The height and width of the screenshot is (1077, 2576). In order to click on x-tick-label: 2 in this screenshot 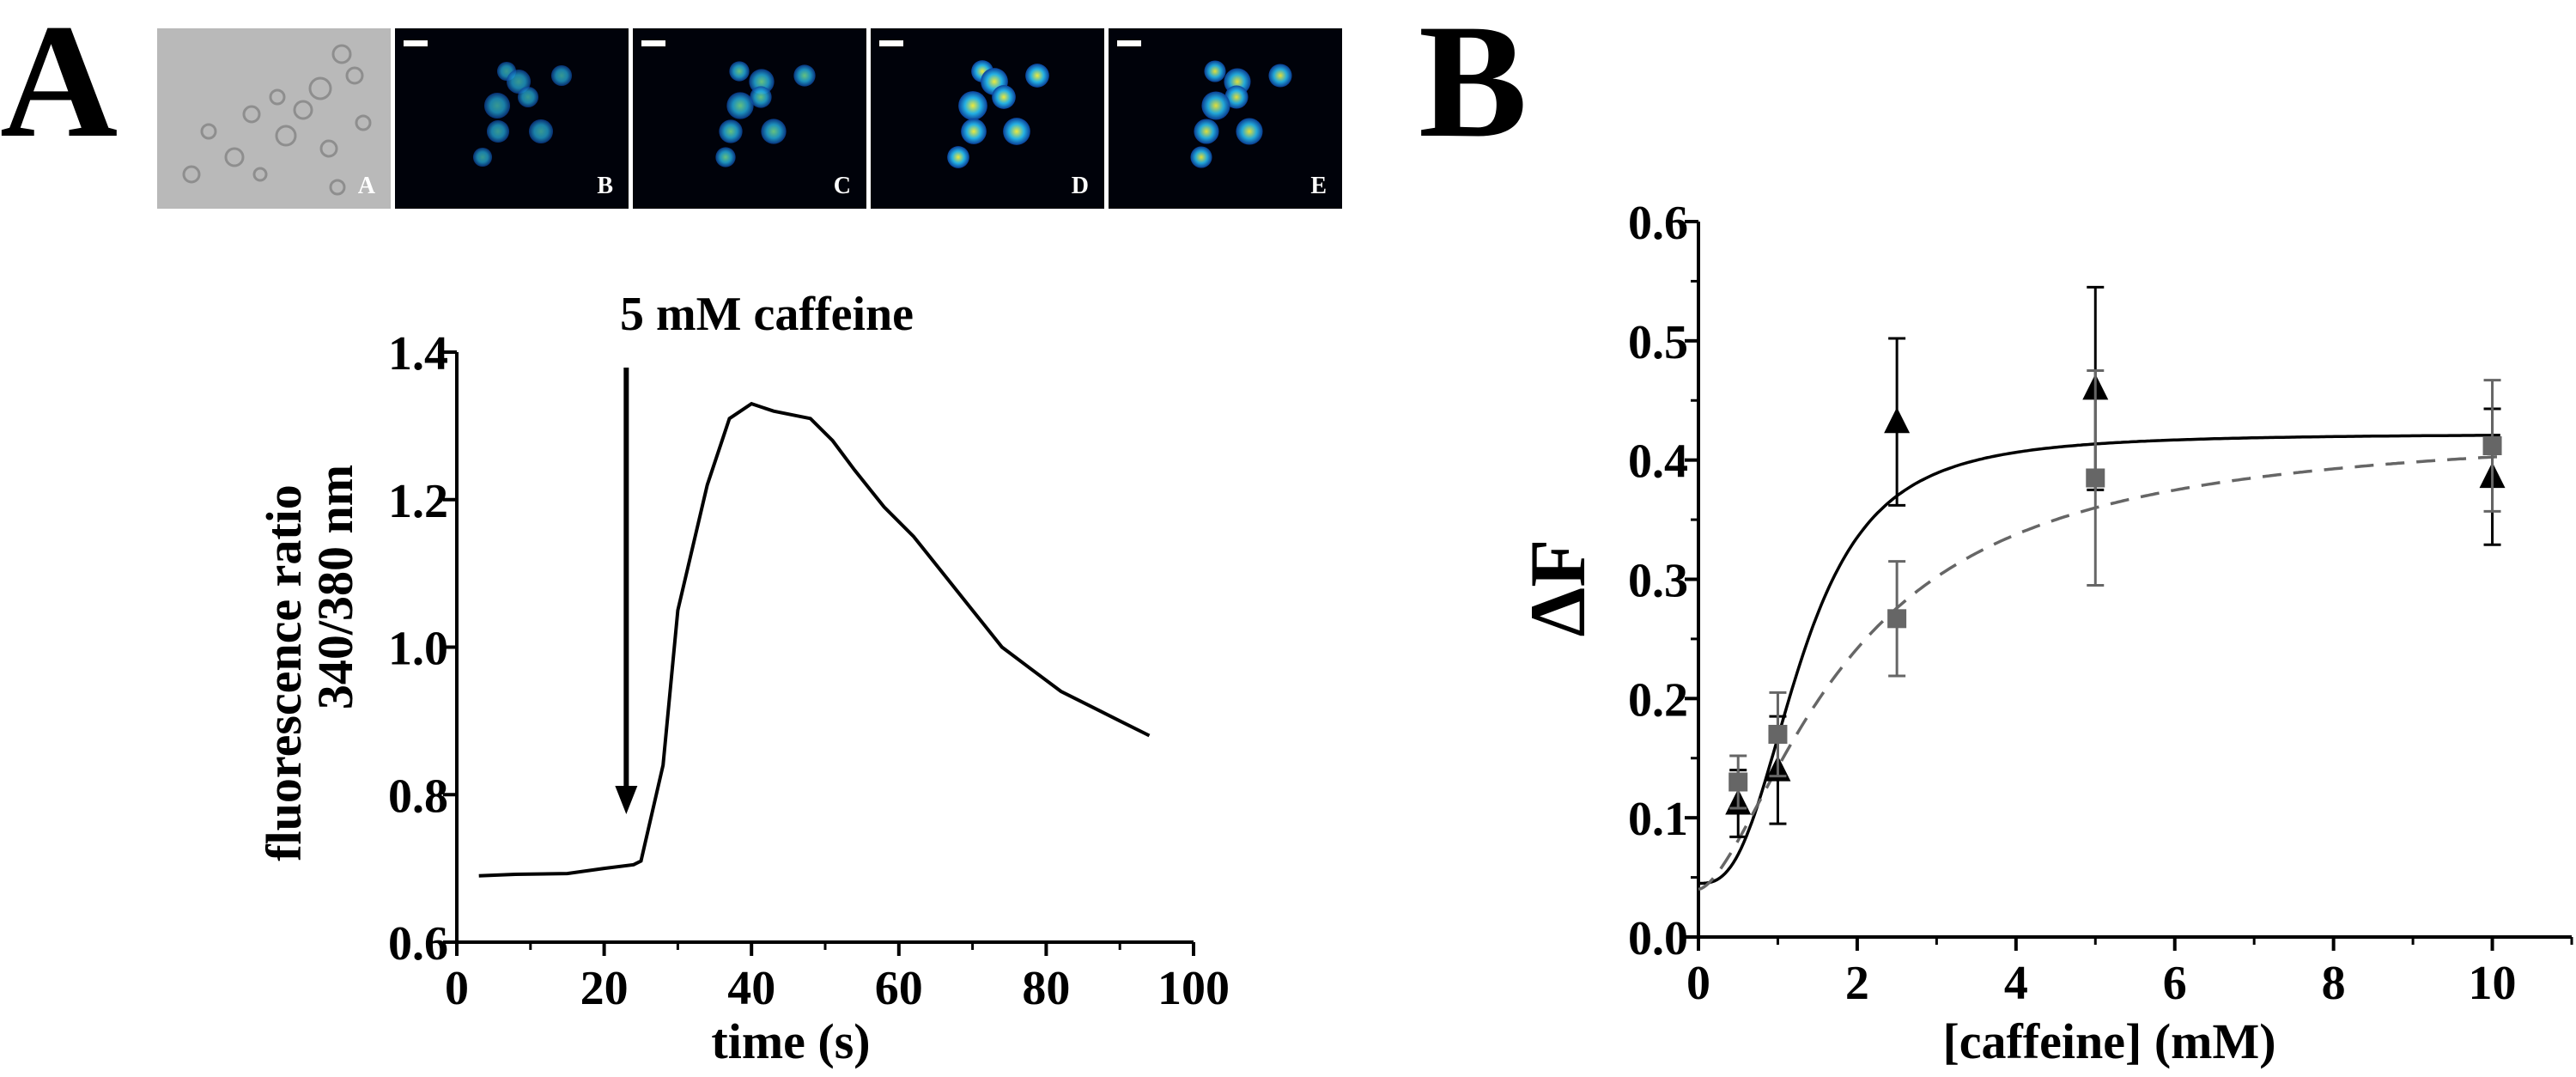, I will do `click(1857, 983)`.